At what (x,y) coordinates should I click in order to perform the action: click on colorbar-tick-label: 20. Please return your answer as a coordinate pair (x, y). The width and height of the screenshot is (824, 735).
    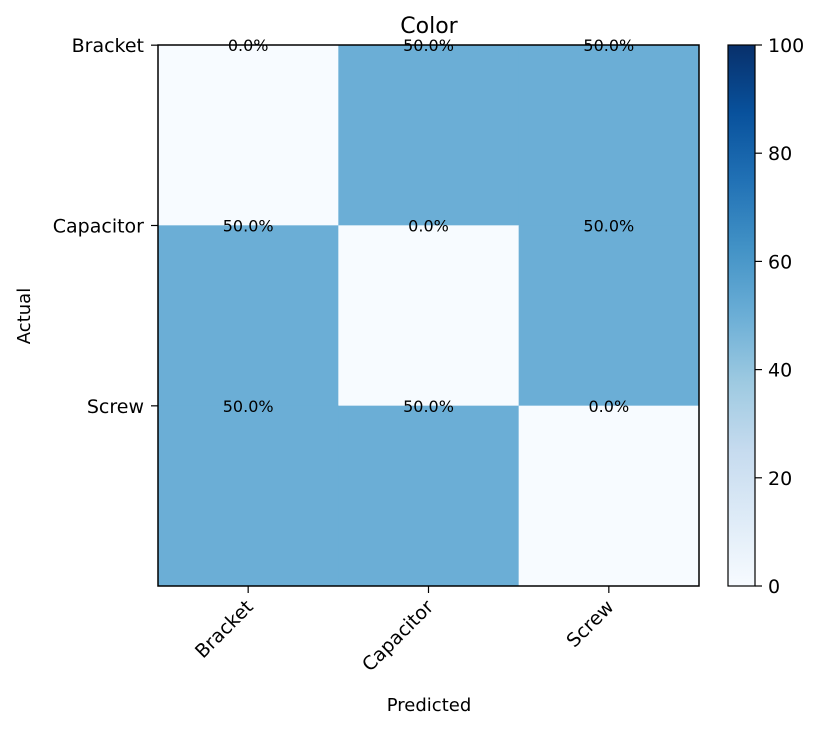
    Looking at the image, I should click on (780, 479).